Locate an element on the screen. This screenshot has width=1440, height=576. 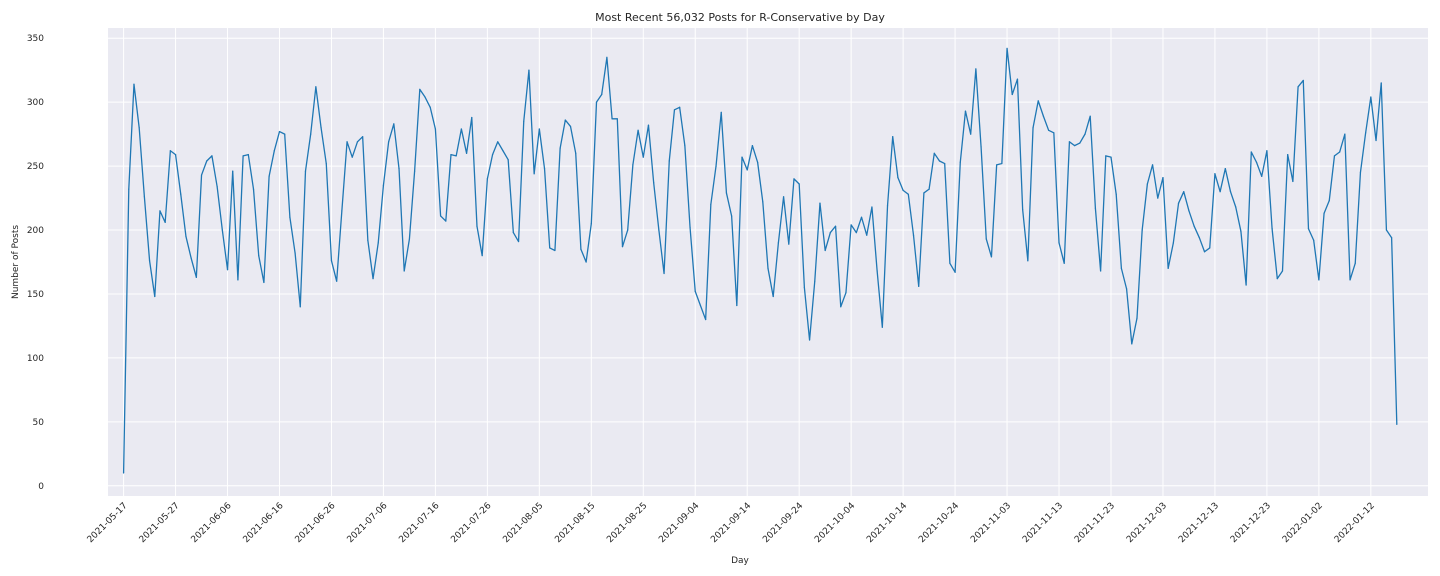
y-tick-label: 100 is located at coordinates (35, 359).